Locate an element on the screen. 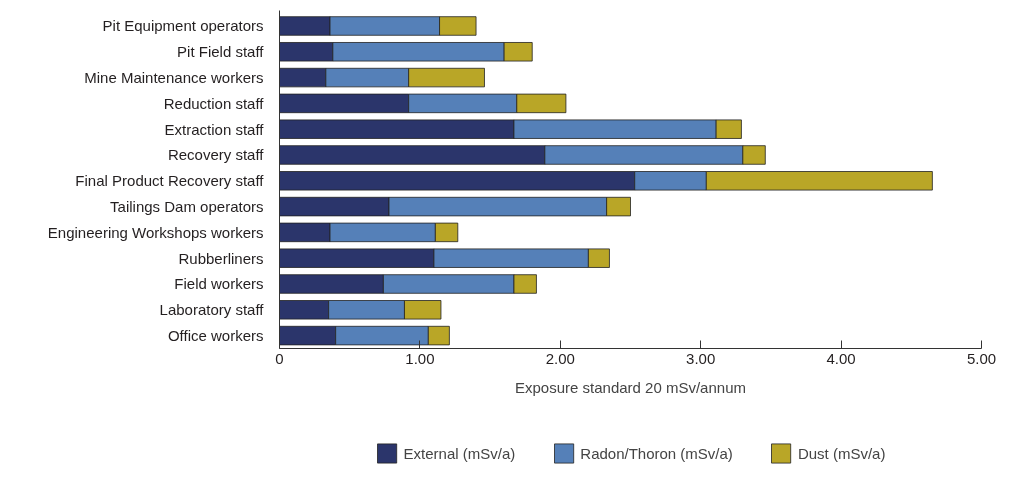 The image size is (1010, 477). x-tick-label: 2.00 is located at coordinates (560, 358).